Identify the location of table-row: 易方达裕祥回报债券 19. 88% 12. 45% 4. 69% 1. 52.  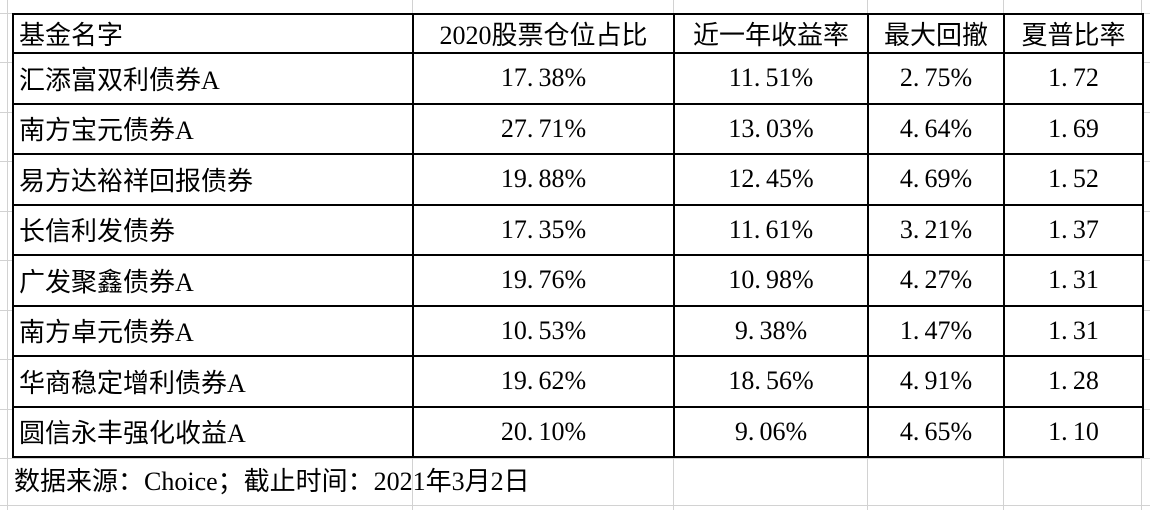
(578, 179).